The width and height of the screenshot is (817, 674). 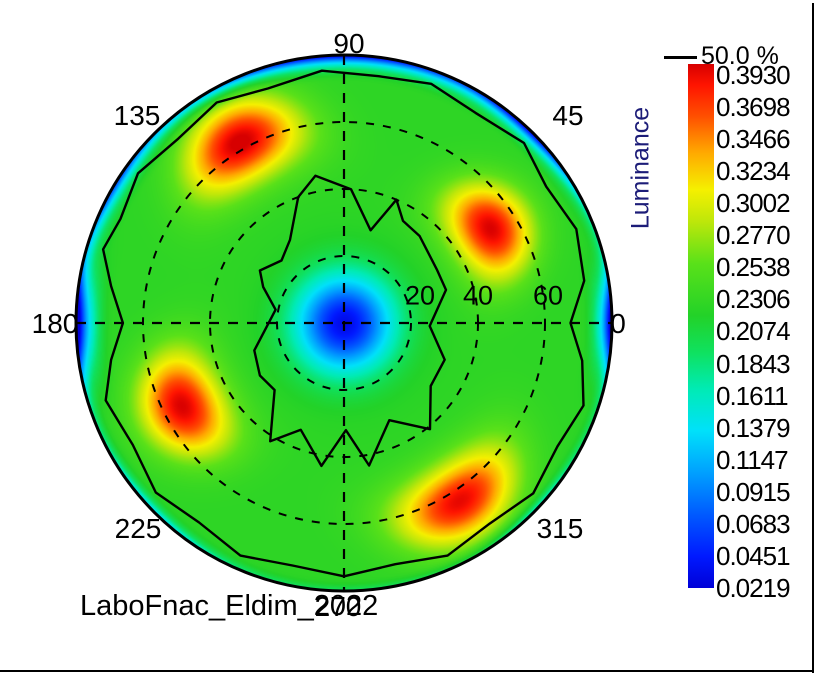 I want to click on colorbar-tick-label: 0.1843, so click(x=753, y=363).